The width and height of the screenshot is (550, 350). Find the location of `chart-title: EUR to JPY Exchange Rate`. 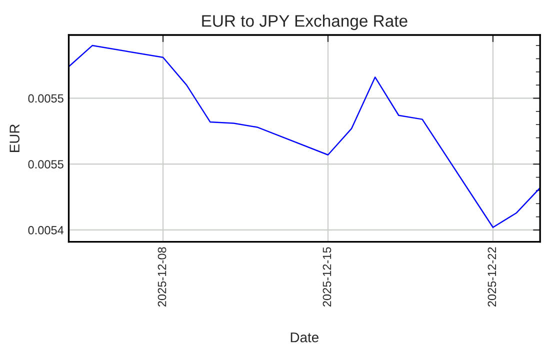

chart-title: EUR to JPY Exchange Rate is located at coordinates (305, 22).